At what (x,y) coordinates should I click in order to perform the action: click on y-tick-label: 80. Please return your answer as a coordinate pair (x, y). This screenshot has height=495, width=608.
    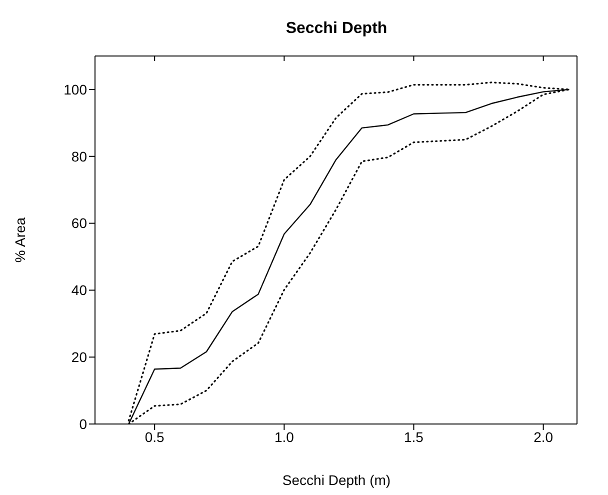
    Looking at the image, I should click on (79, 156).